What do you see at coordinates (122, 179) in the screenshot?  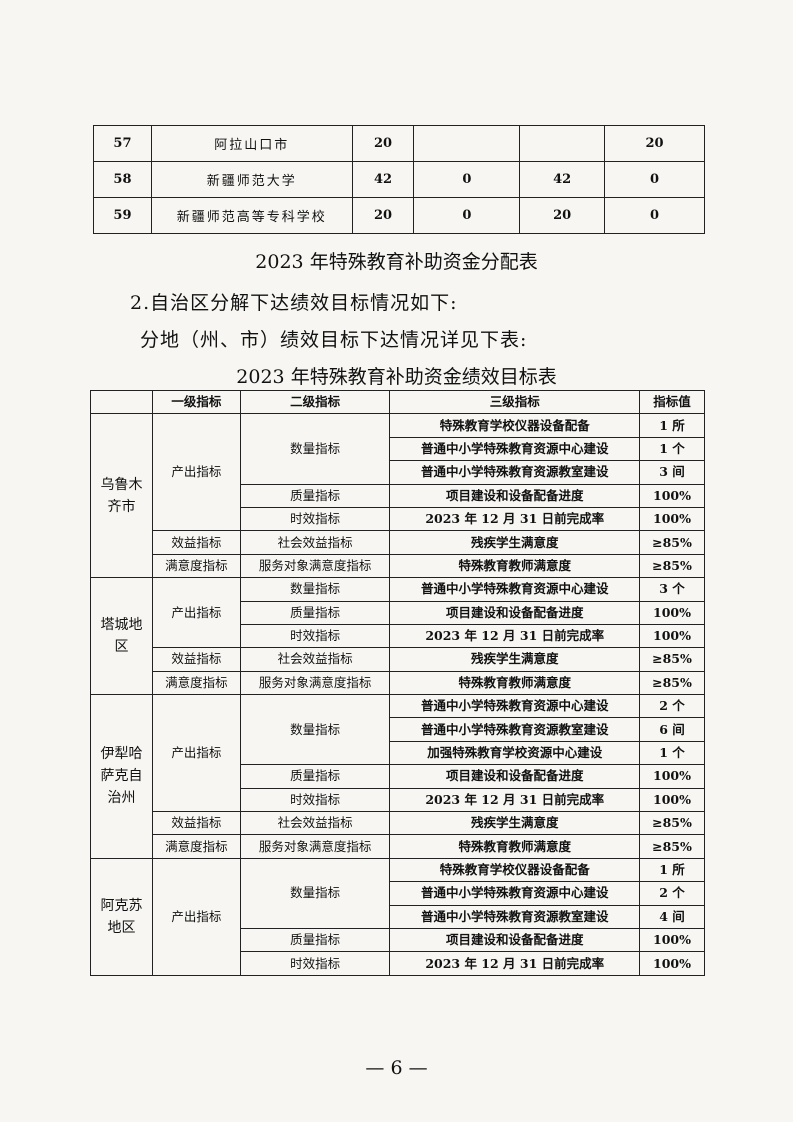 I see `cell-no: 58` at bounding box center [122, 179].